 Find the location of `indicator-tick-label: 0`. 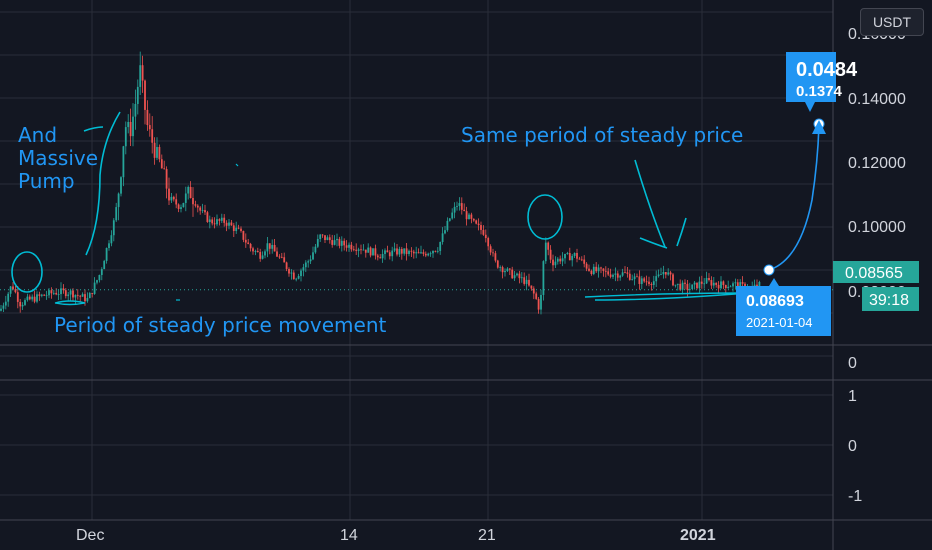

indicator-tick-label: 0 is located at coordinates (852, 363).